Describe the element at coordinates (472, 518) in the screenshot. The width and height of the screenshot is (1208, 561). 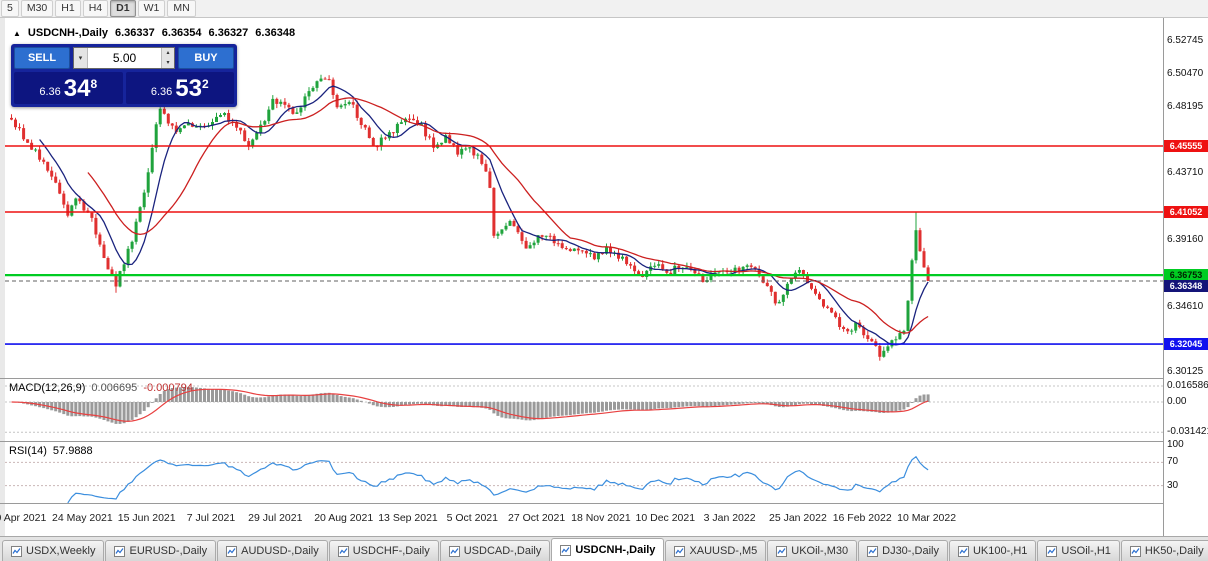
I see `time-axis-label: 5 Oct 2021` at that location.